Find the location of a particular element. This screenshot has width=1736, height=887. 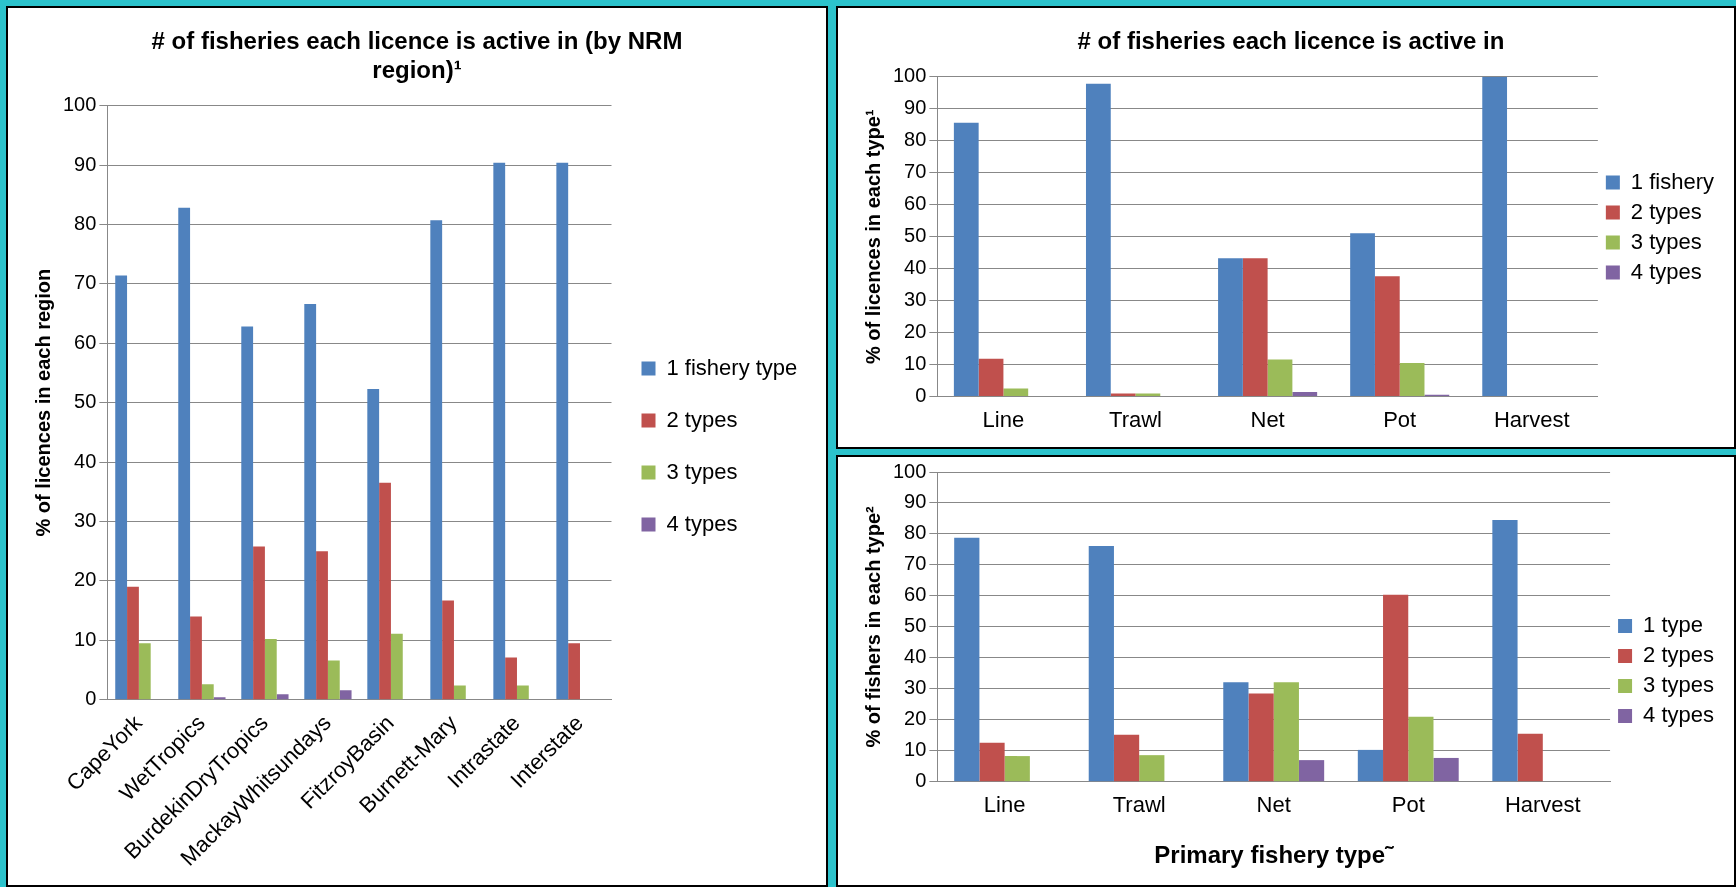

y-tick-label: 50 is located at coordinates (85, 401).